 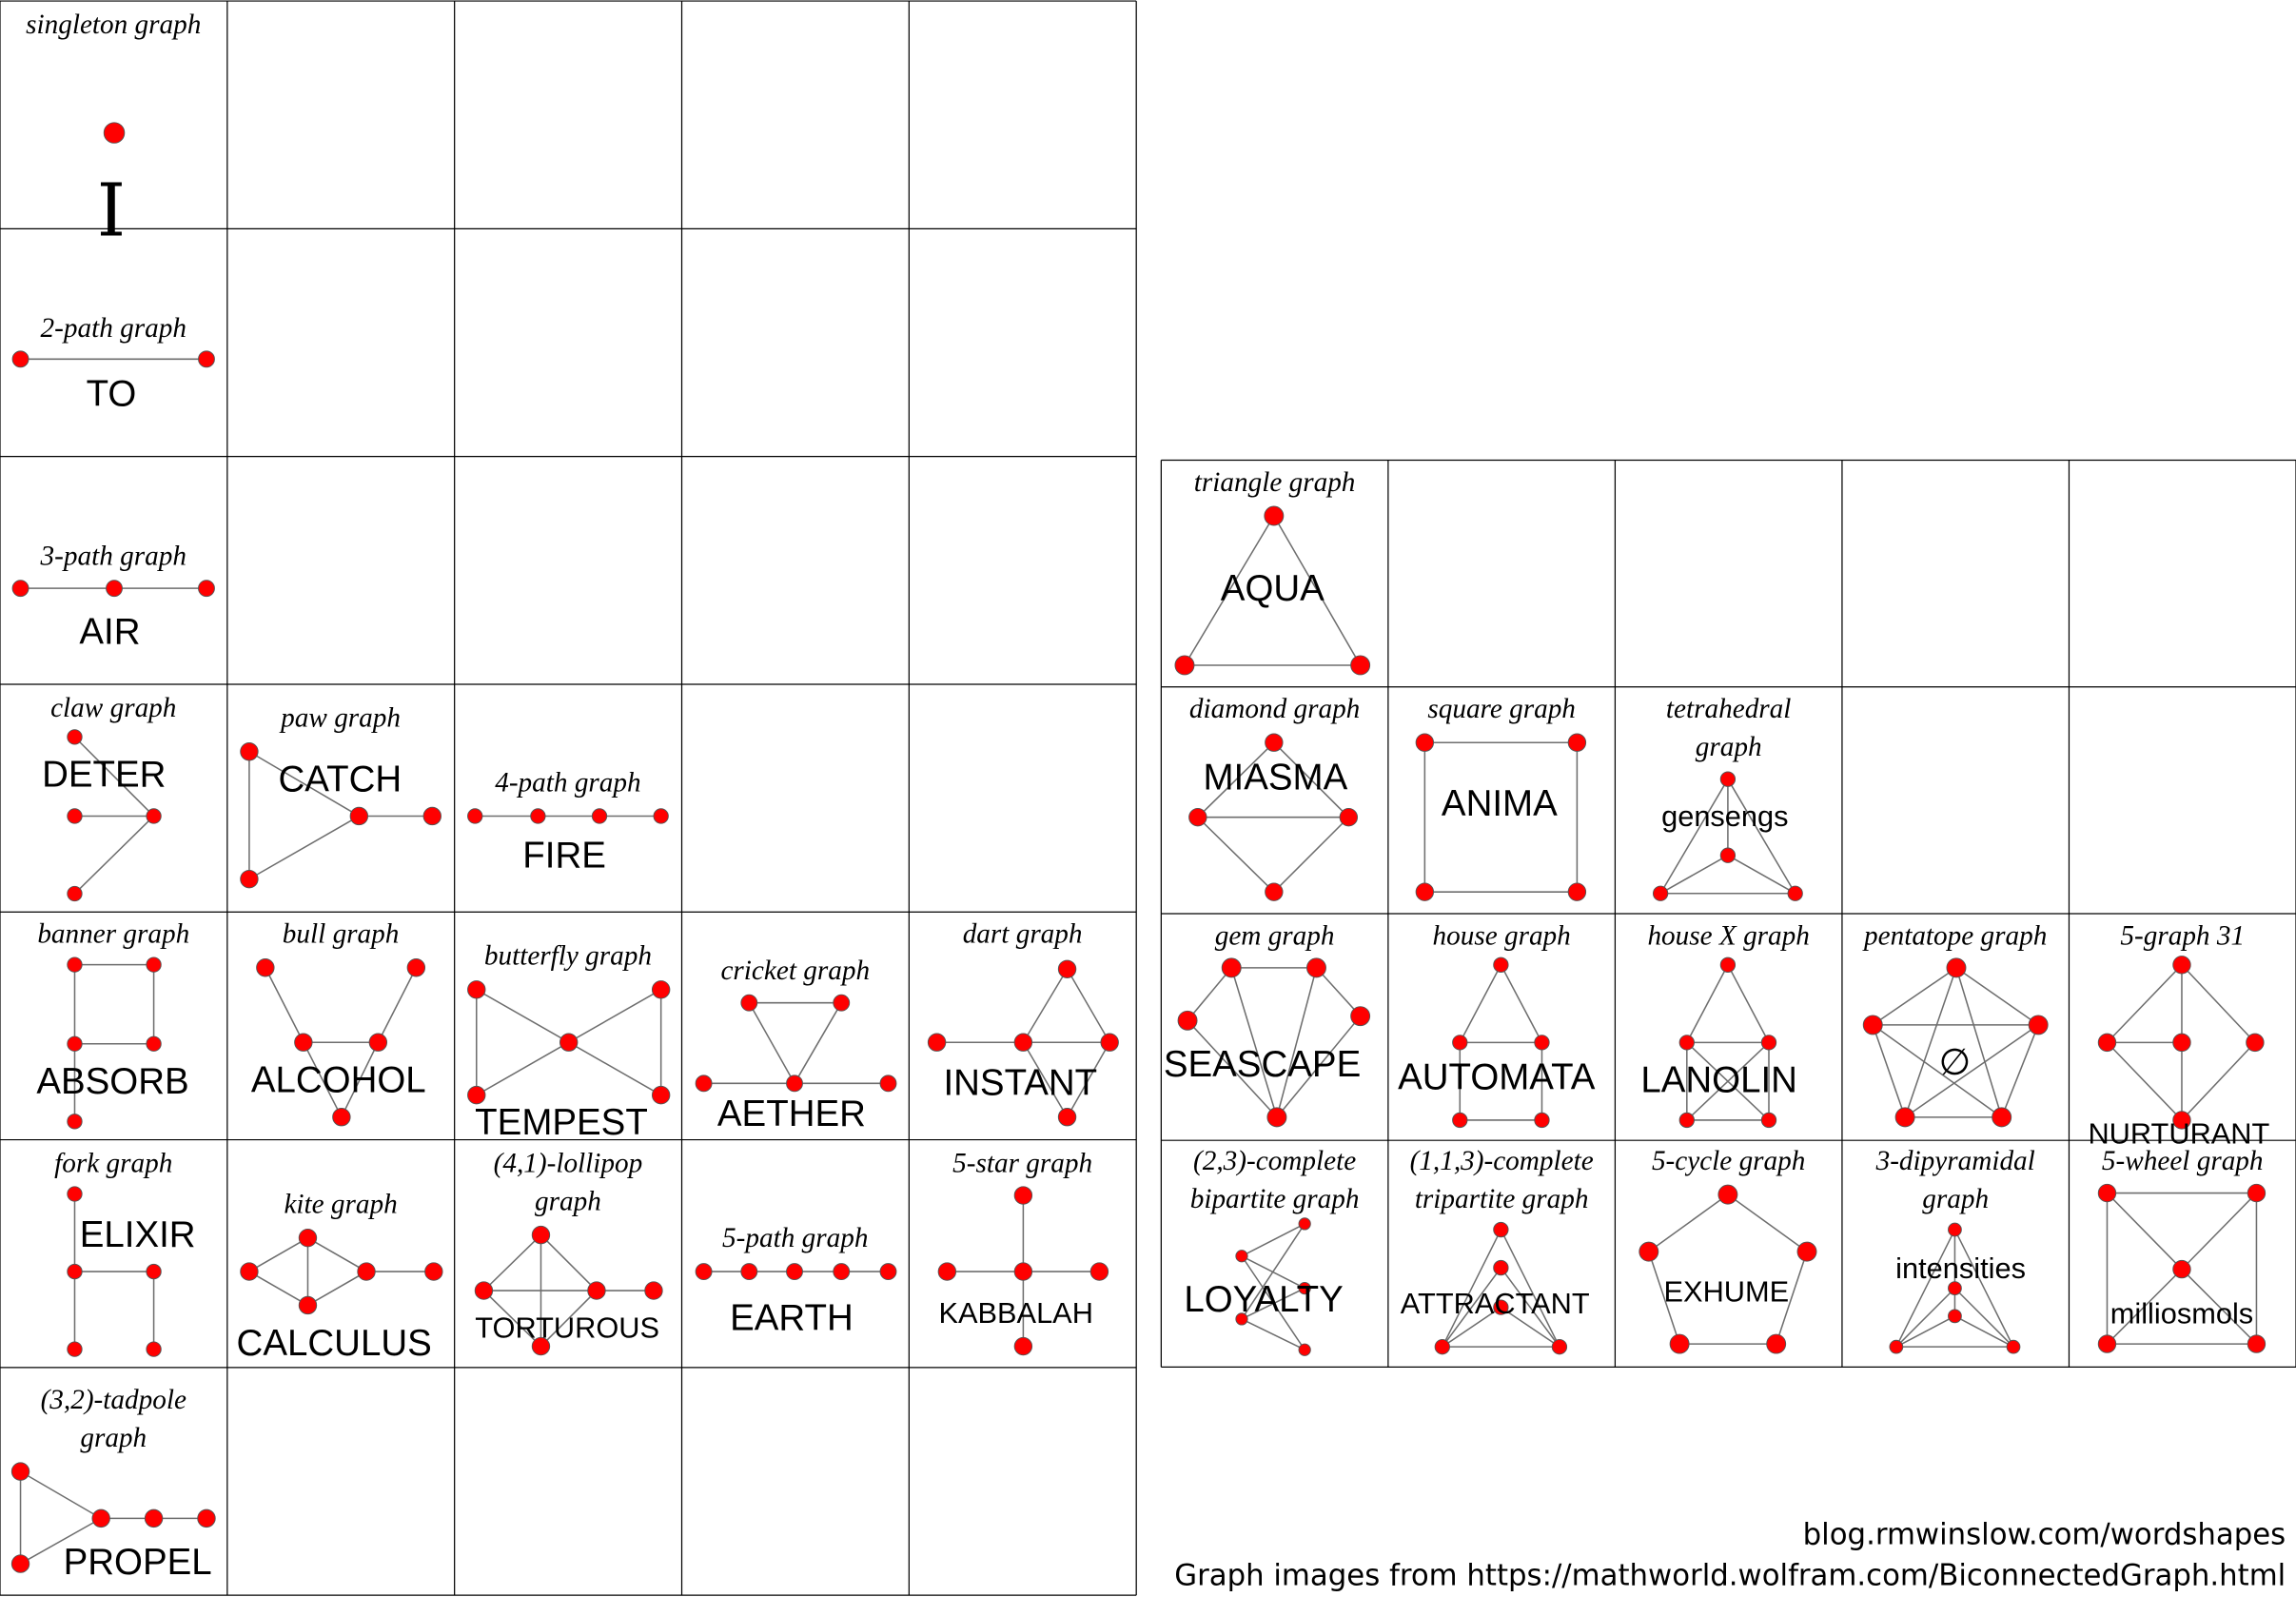 What do you see at coordinates (109, 632) in the screenshot?
I see `shape-word: AIR` at bounding box center [109, 632].